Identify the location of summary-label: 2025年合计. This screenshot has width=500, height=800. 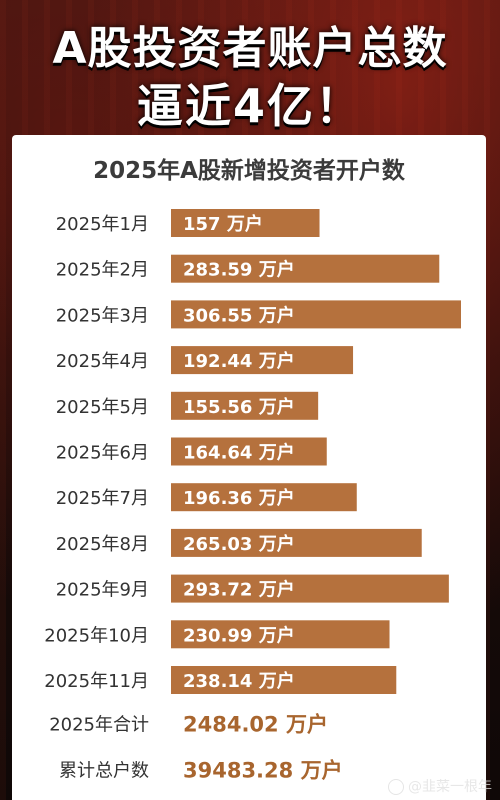
(99, 725).